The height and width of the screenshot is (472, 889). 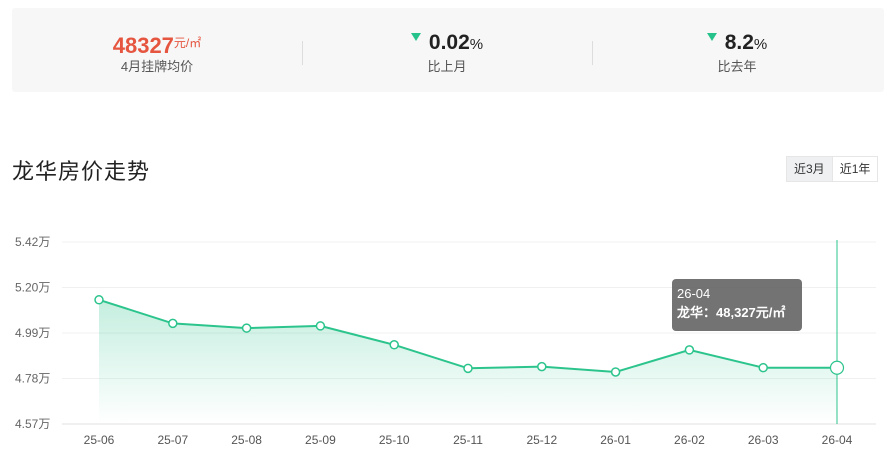 What do you see at coordinates (739, 42) in the screenshot?
I see `yoy-change-value: 8.2` at bounding box center [739, 42].